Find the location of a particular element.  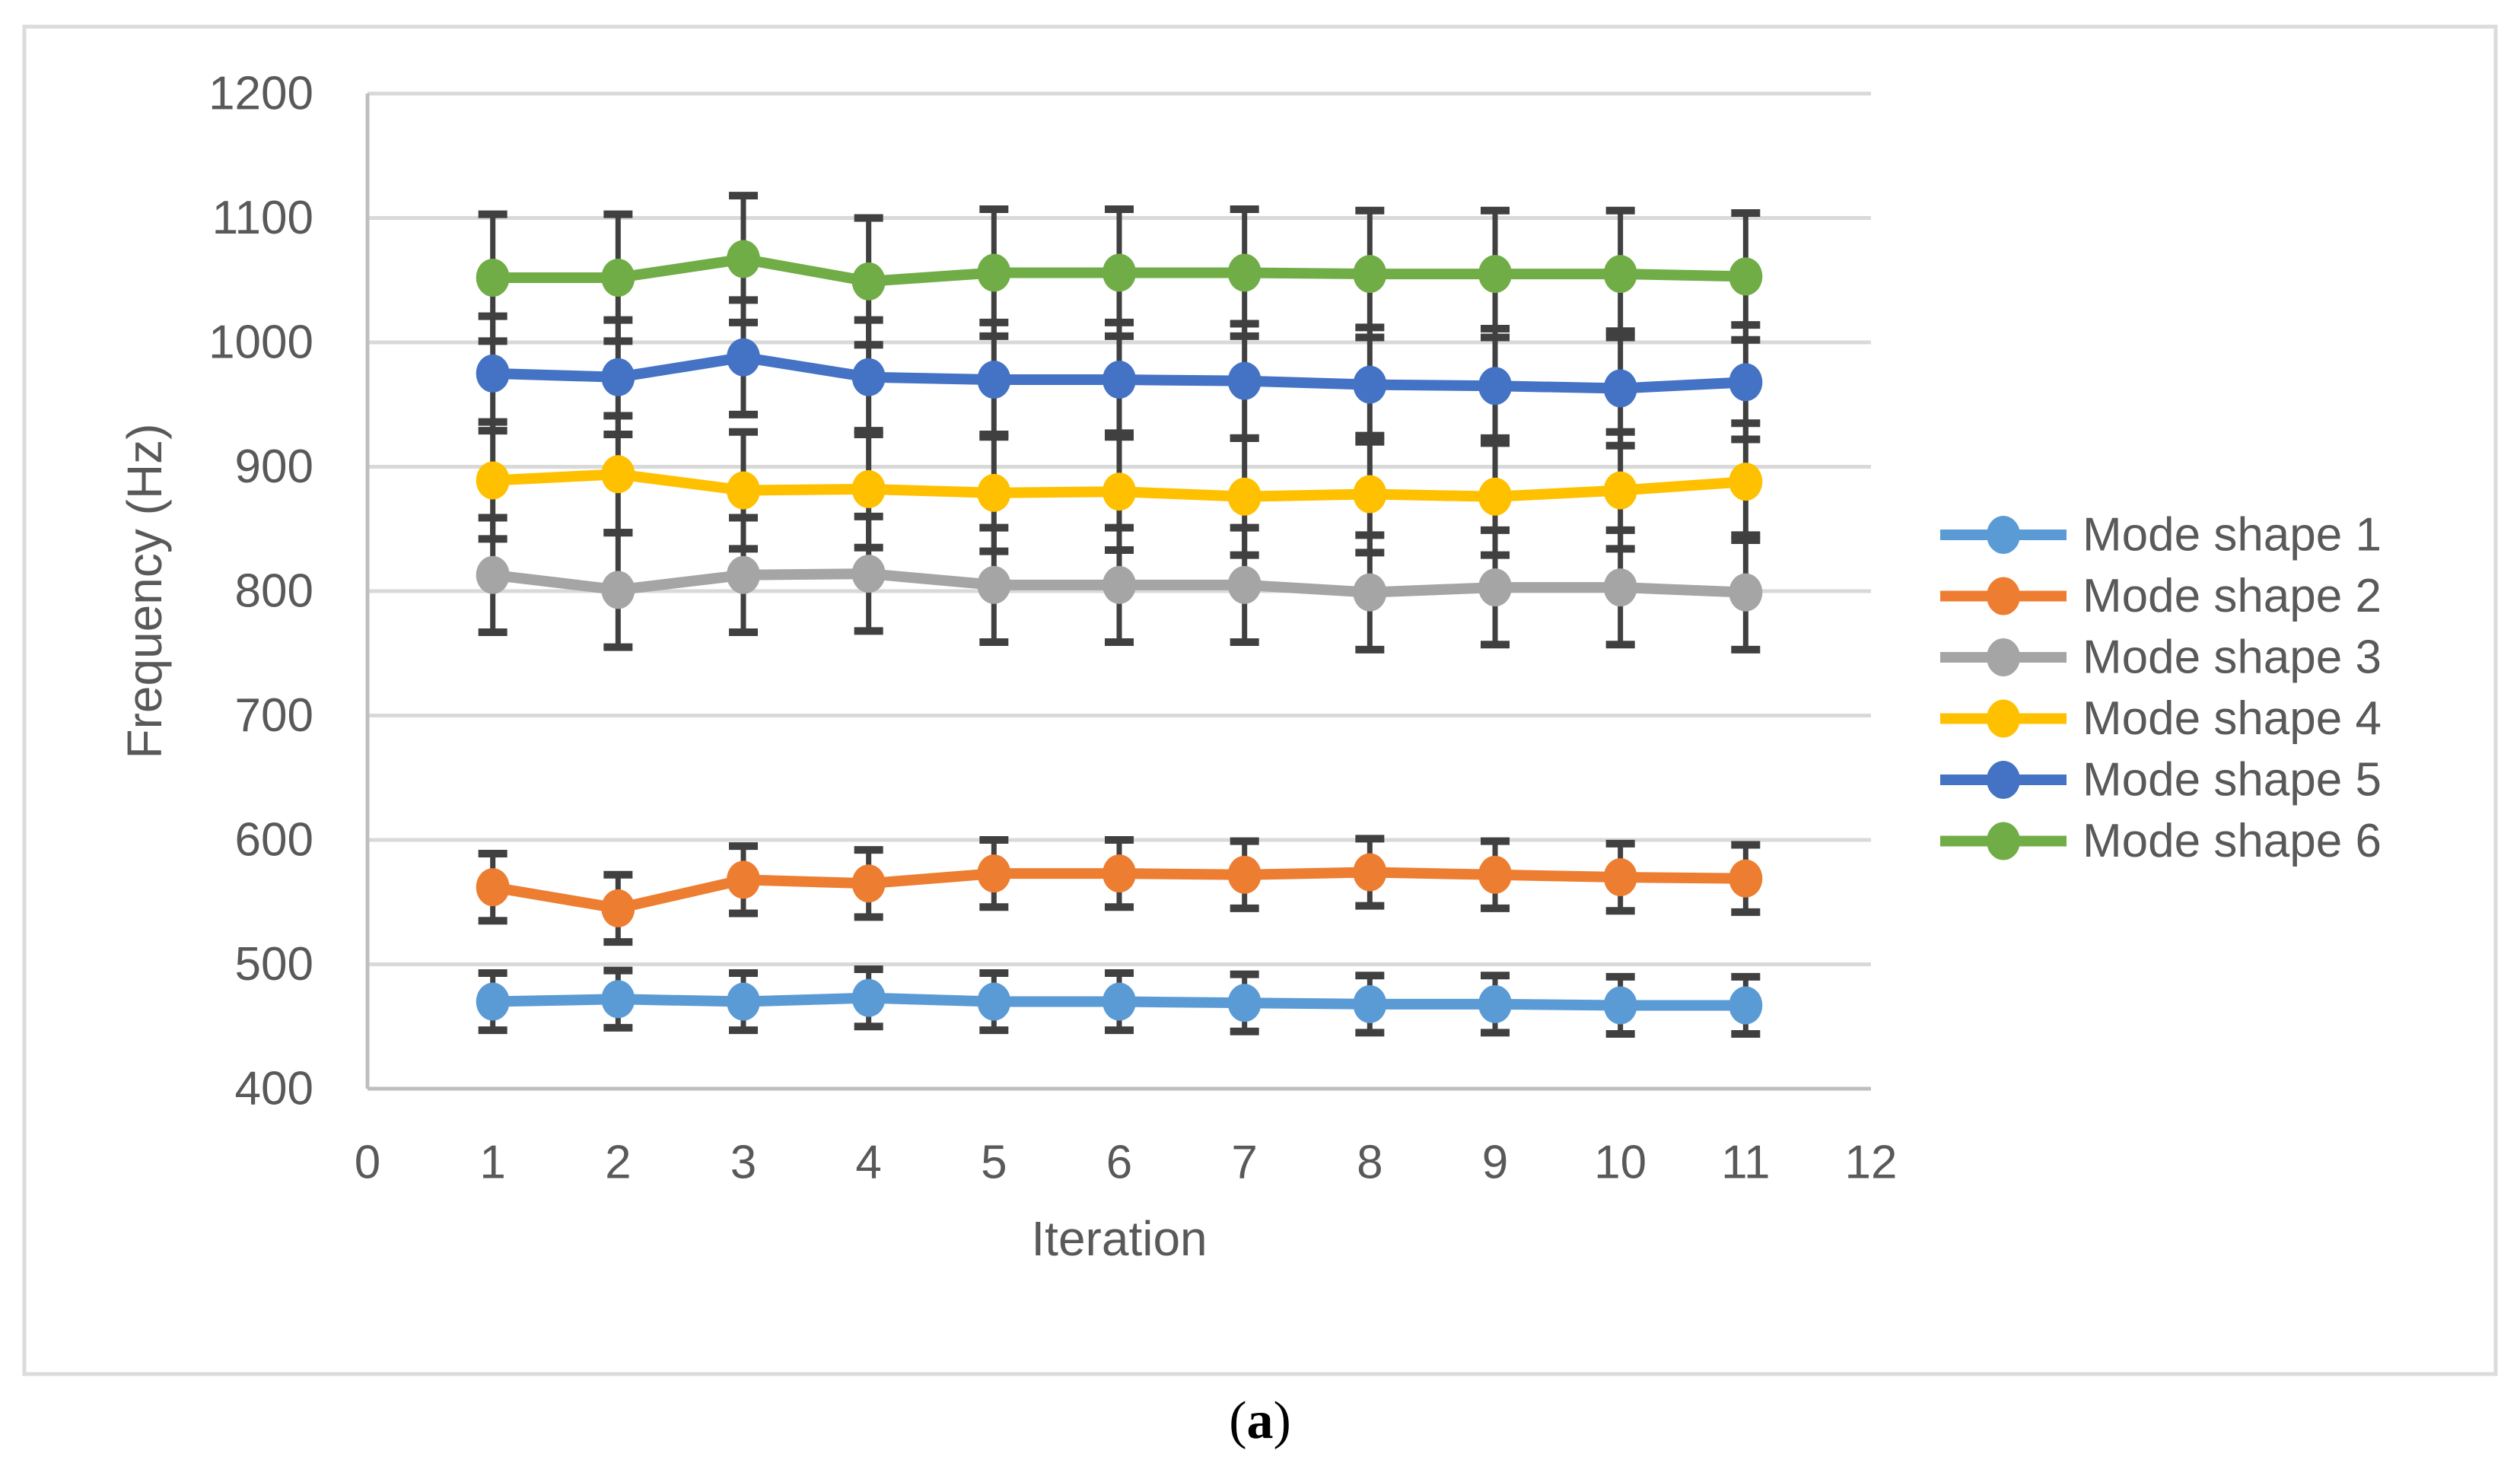

y-tick-label: 1100 is located at coordinates (262, 218).